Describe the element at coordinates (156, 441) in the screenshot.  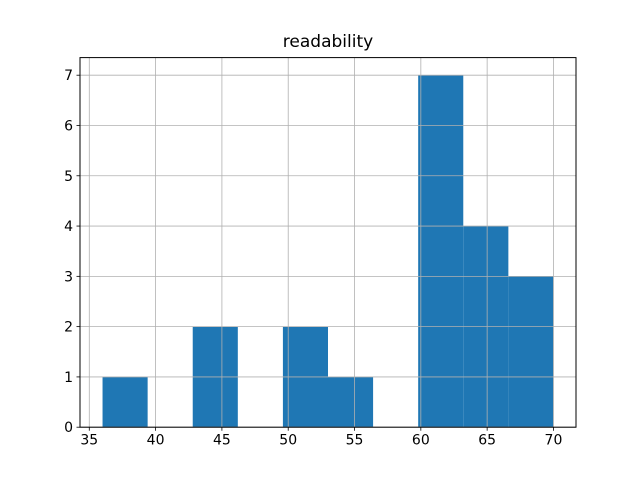
I see `x-tick-label: 40` at that location.